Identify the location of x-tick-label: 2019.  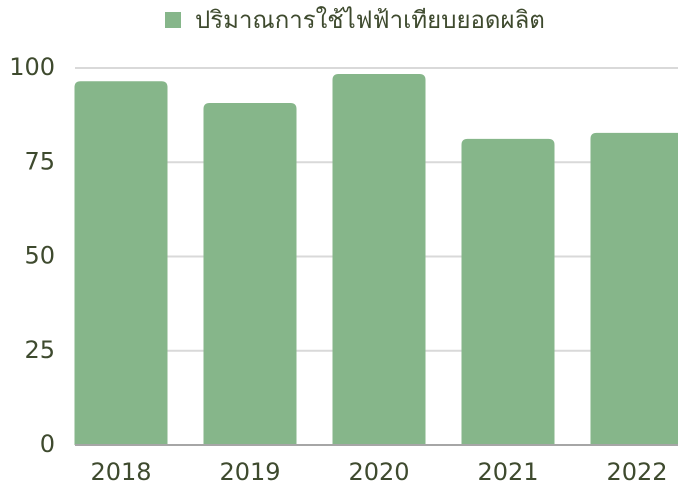
(249, 472).